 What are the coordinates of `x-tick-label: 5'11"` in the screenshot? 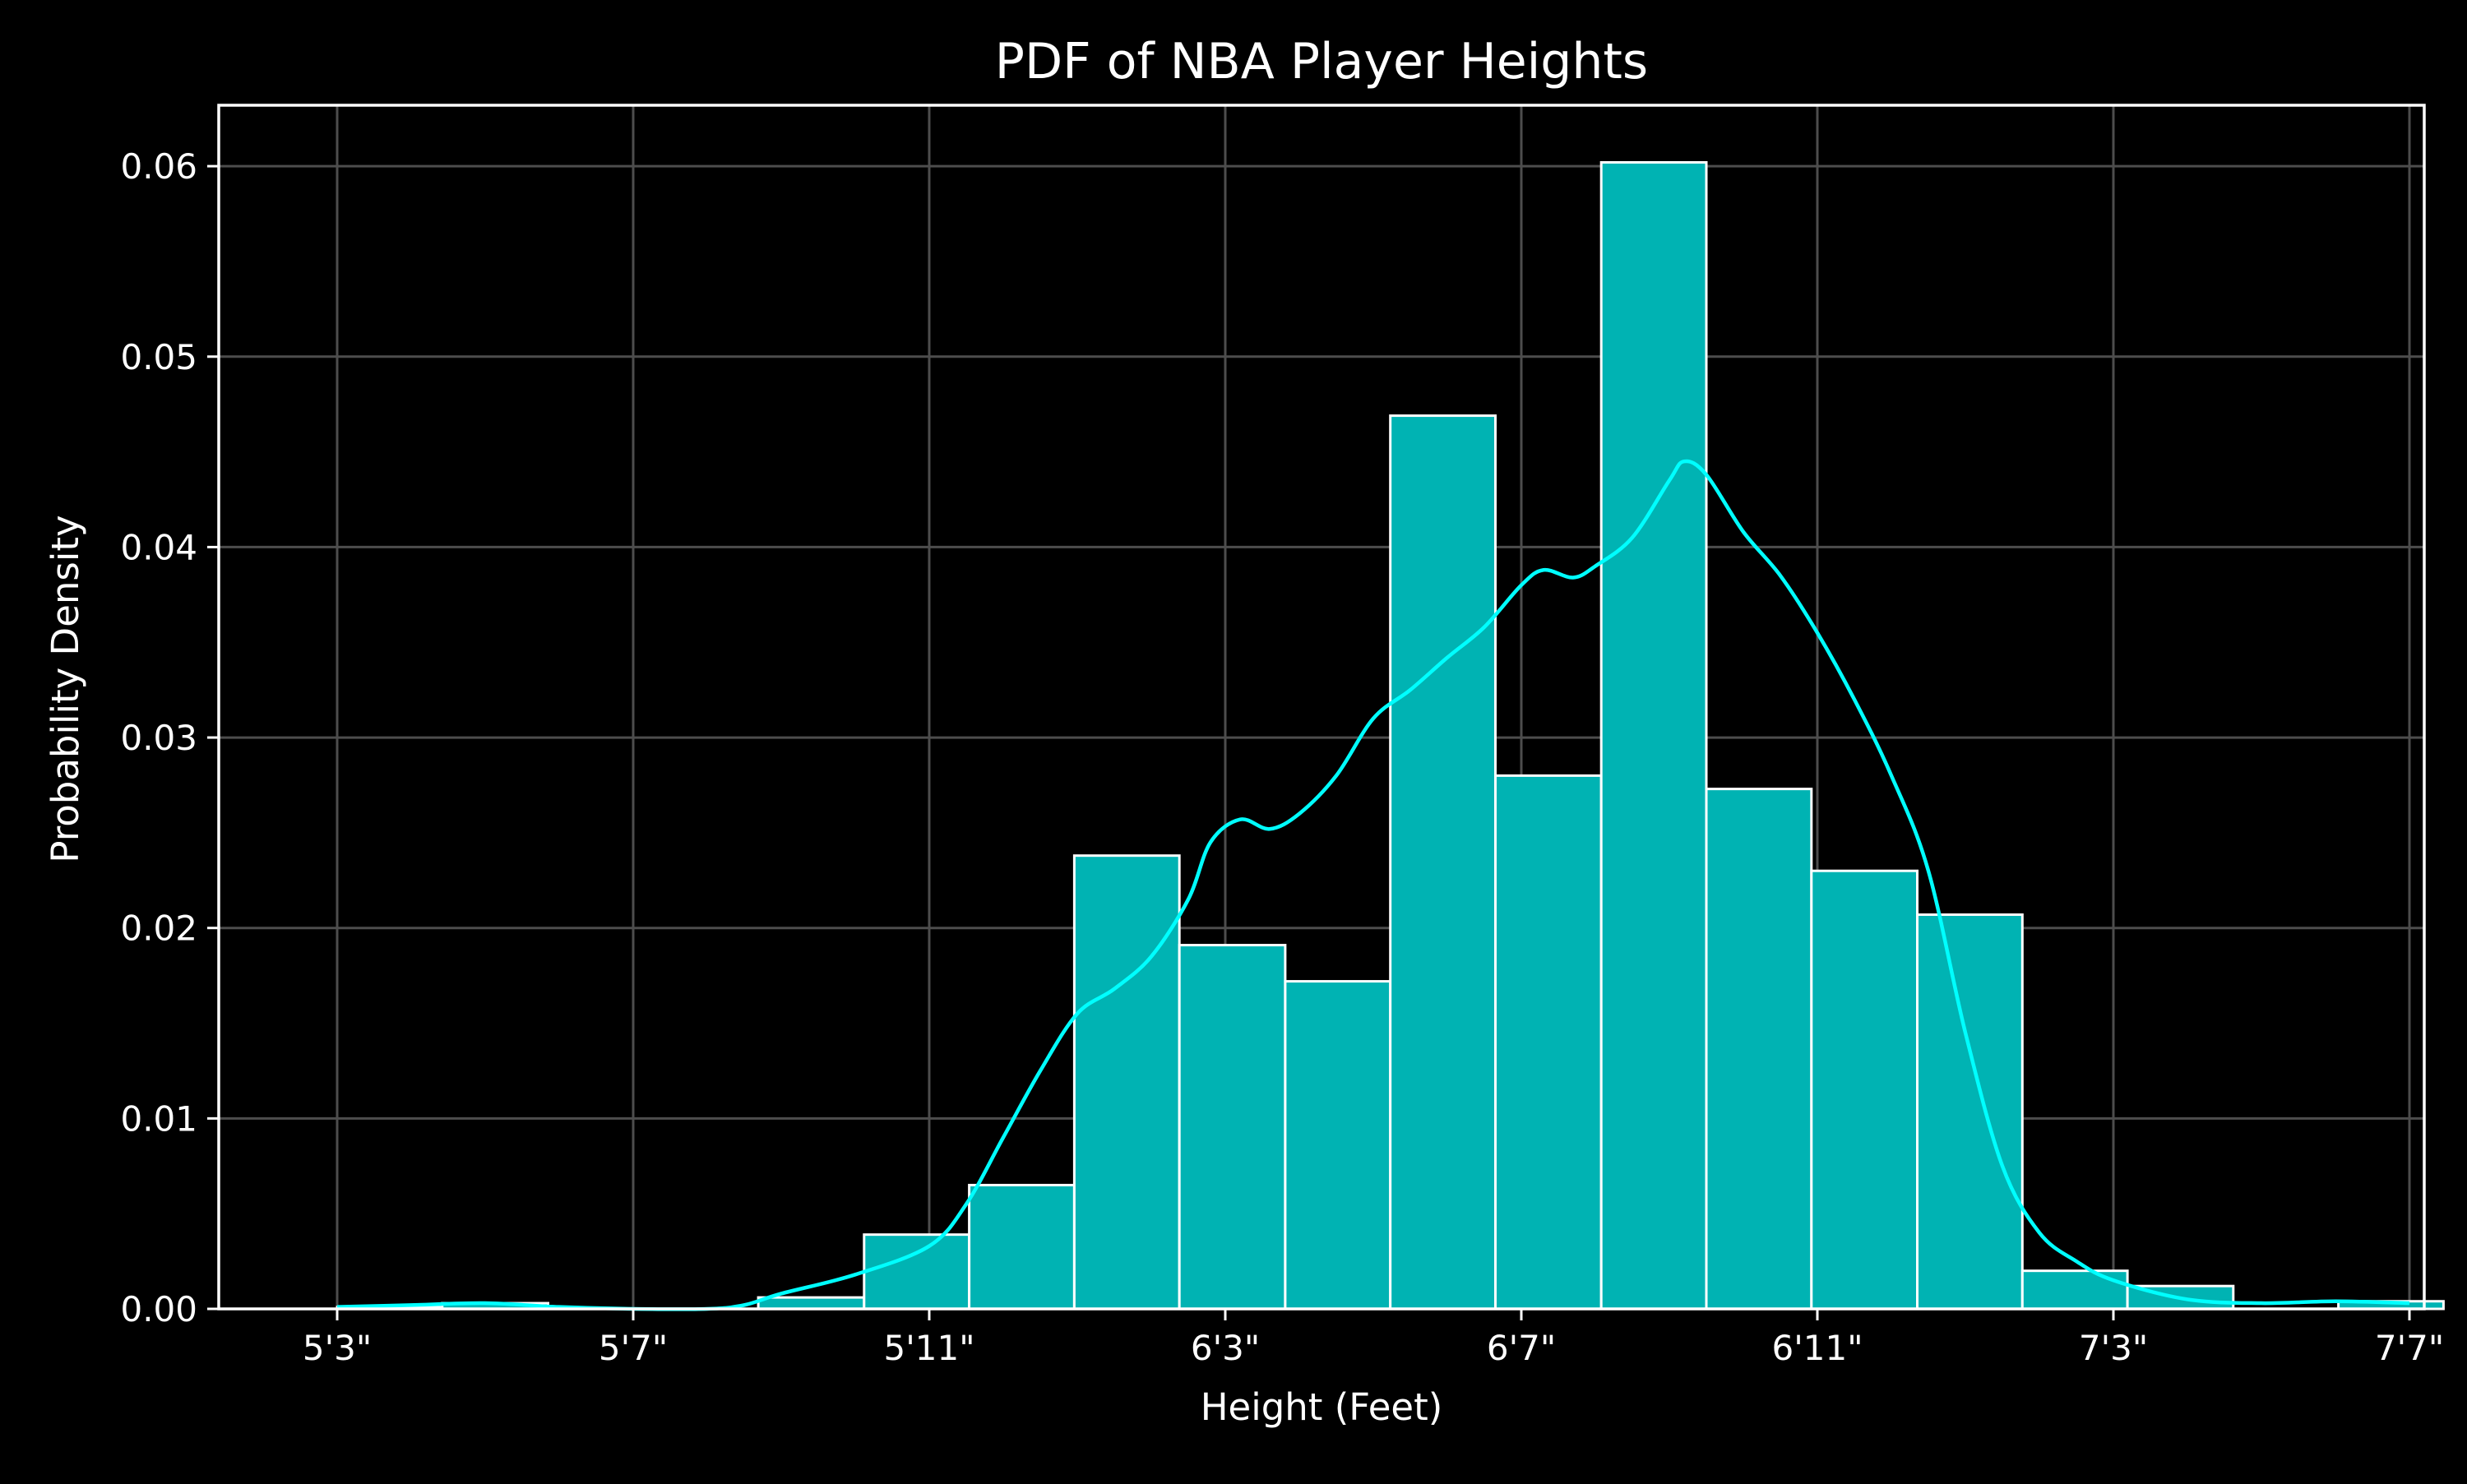 It's located at (929, 1348).